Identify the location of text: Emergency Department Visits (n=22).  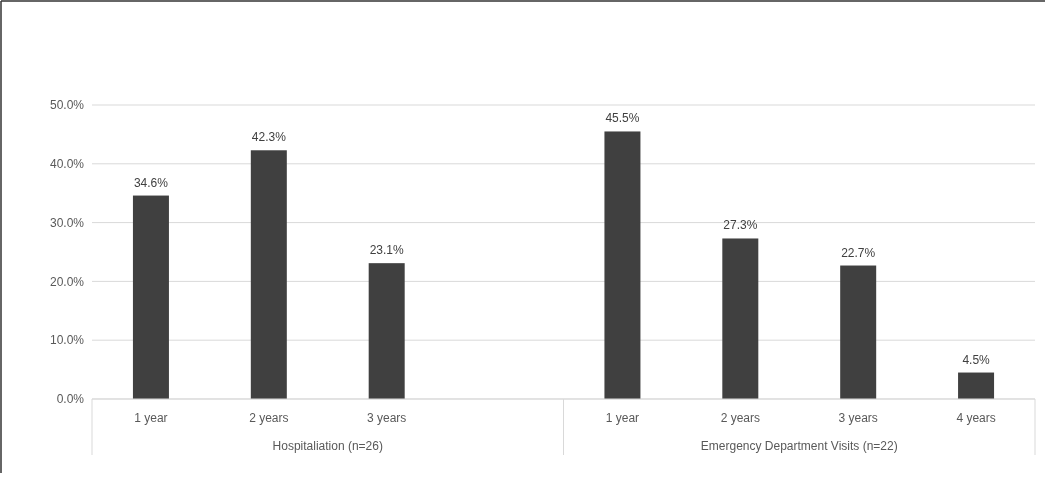
(799, 446).